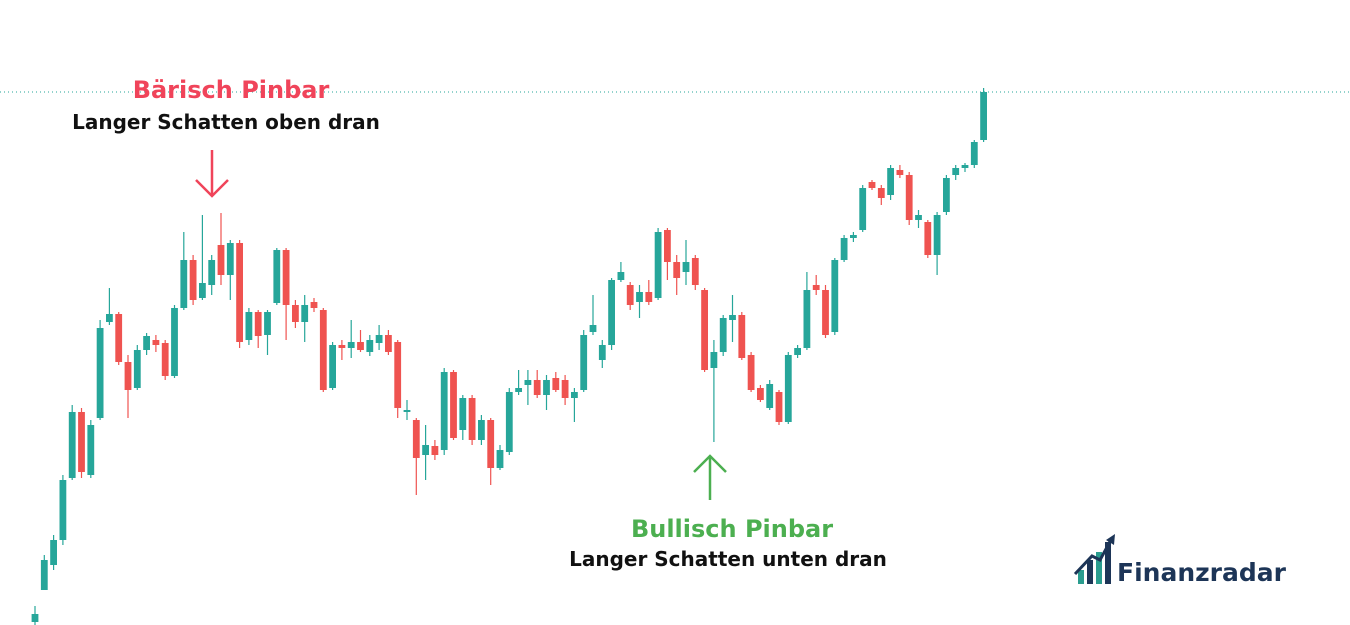 This screenshot has height=625, width=1350. What do you see at coordinates (1202, 572) in the screenshot?
I see `logo: Finanzradar` at bounding box center [1202, 572].